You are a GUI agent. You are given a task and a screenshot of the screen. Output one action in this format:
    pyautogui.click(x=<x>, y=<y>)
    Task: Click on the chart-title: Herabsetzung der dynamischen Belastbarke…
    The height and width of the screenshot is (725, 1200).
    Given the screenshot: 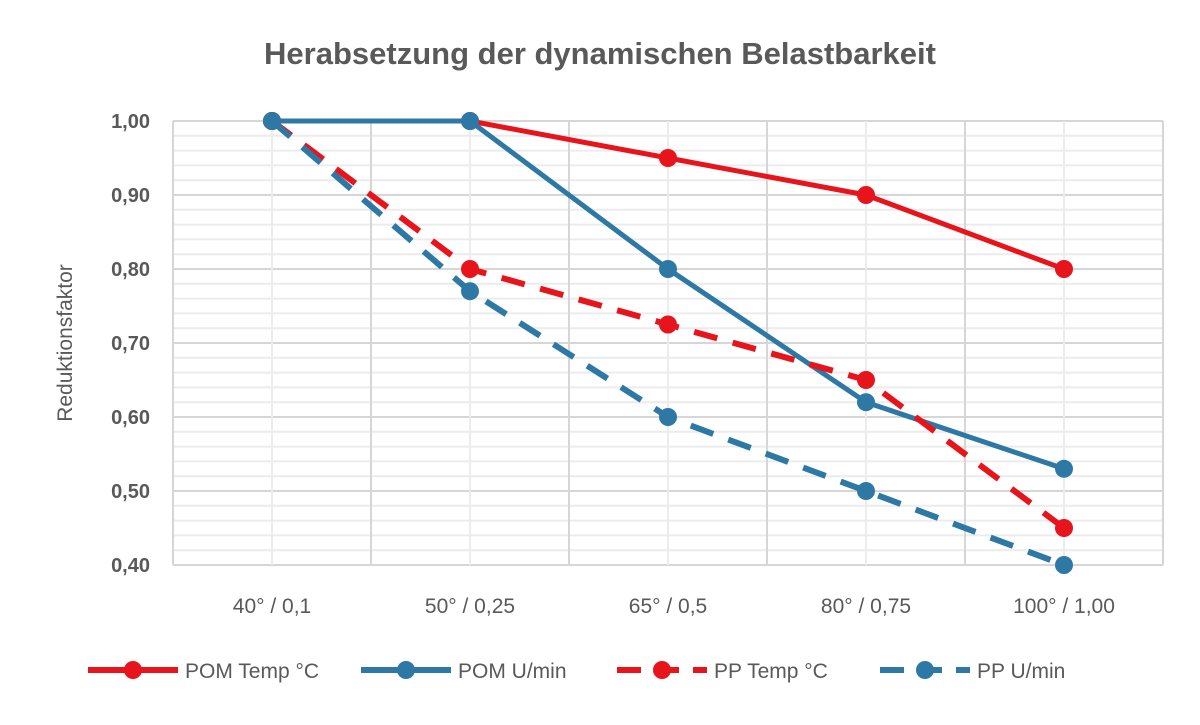 What is the action you would take?
    pyautogui.click(x=600, y=53)
    